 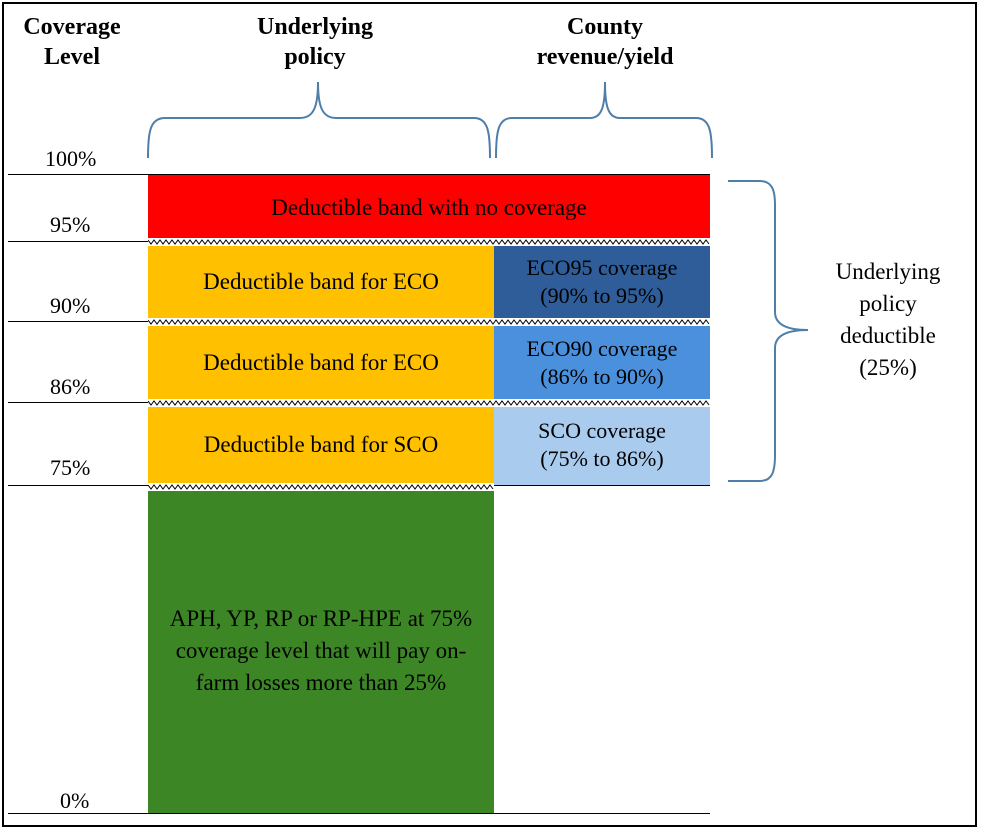 I want to click on band-eco-deductible-1-label: Deductible band for ECO, so click(x=321, y=281).